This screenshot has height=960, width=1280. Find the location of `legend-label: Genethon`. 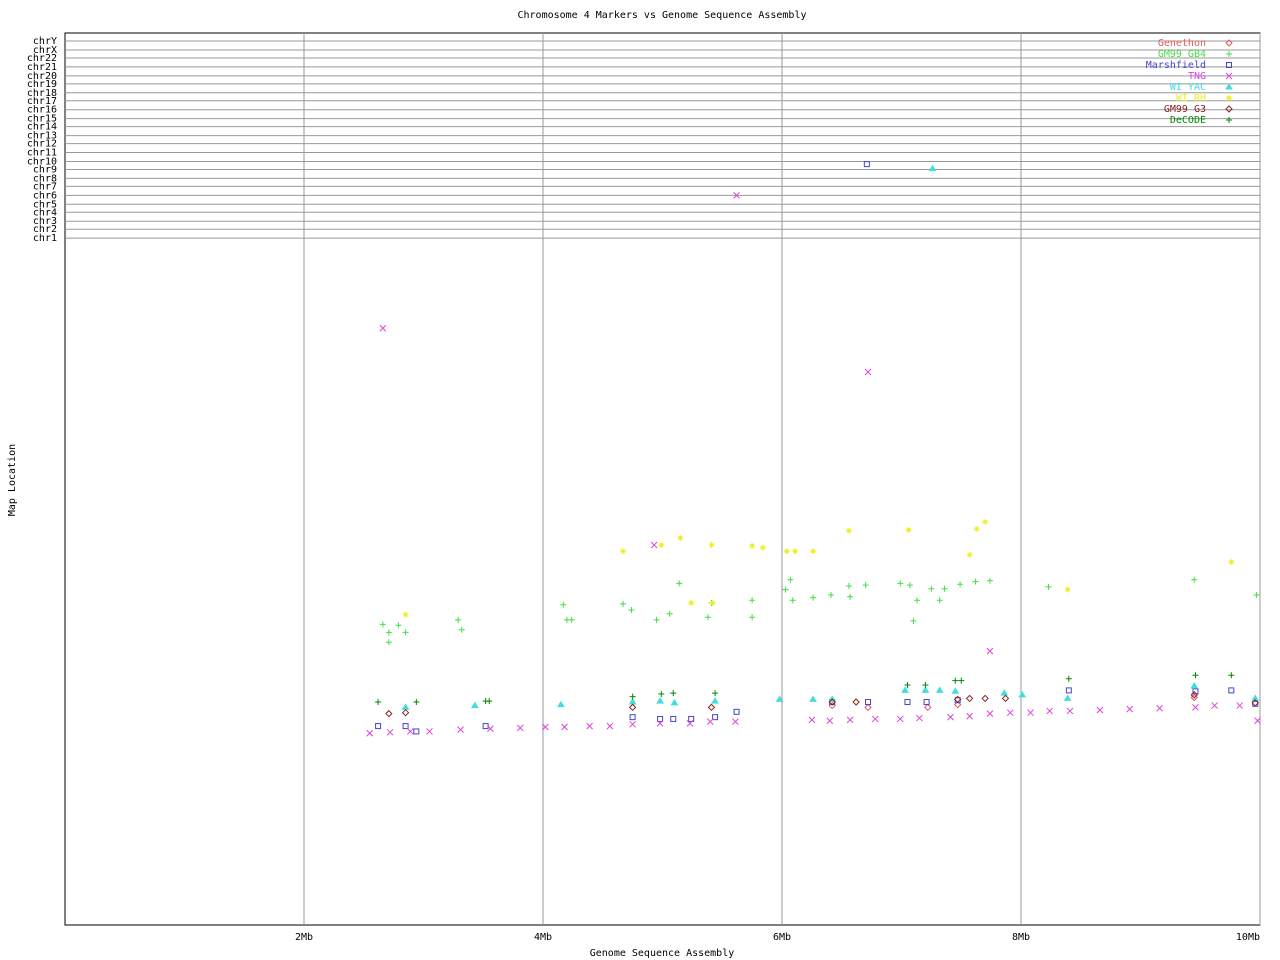

legend-label: Genethon is located at coordinates (1182, 43).